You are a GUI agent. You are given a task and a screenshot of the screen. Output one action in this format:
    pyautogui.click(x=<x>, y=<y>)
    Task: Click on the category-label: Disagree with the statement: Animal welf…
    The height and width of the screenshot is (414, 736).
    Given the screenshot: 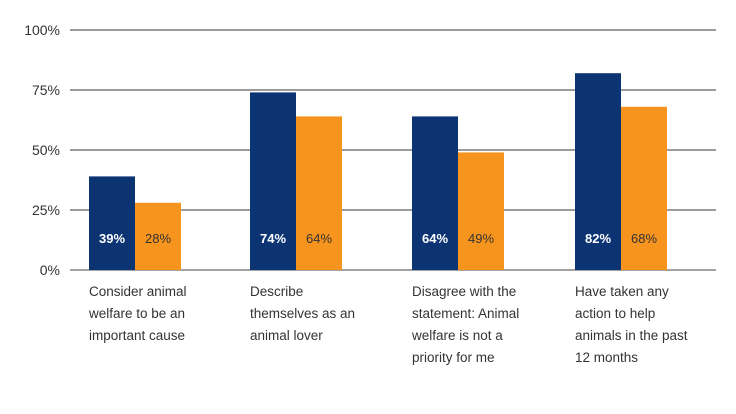 What is the action you would take?
    pyautogui.click(x=466, y=324)
    